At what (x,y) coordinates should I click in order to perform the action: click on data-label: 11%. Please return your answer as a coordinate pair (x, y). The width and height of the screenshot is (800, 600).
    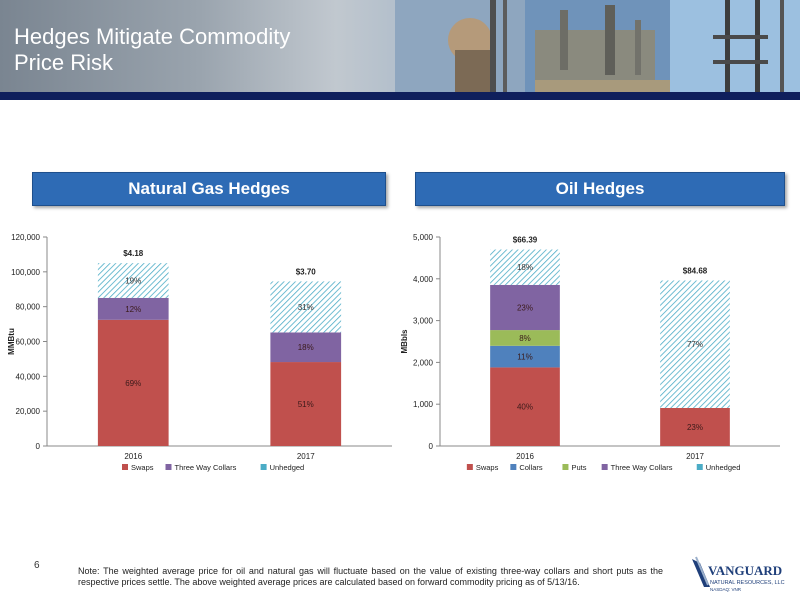
    Looking at the image, I should click on (524, 357).